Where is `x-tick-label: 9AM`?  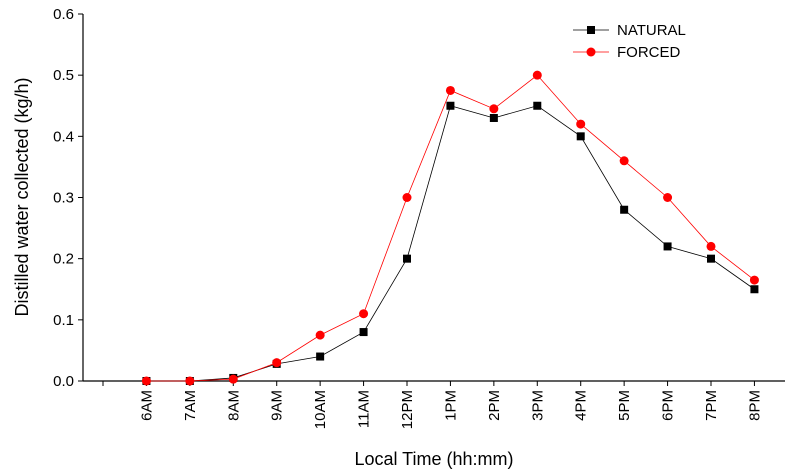
x-tick-label: 9AM is located at coordinates (277, 405).